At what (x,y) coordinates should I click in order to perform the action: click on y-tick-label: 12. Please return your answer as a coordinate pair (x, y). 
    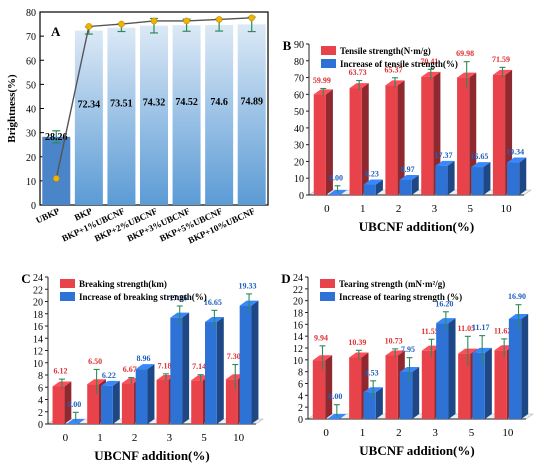
    Looking at the image, I should click on (38, 352).